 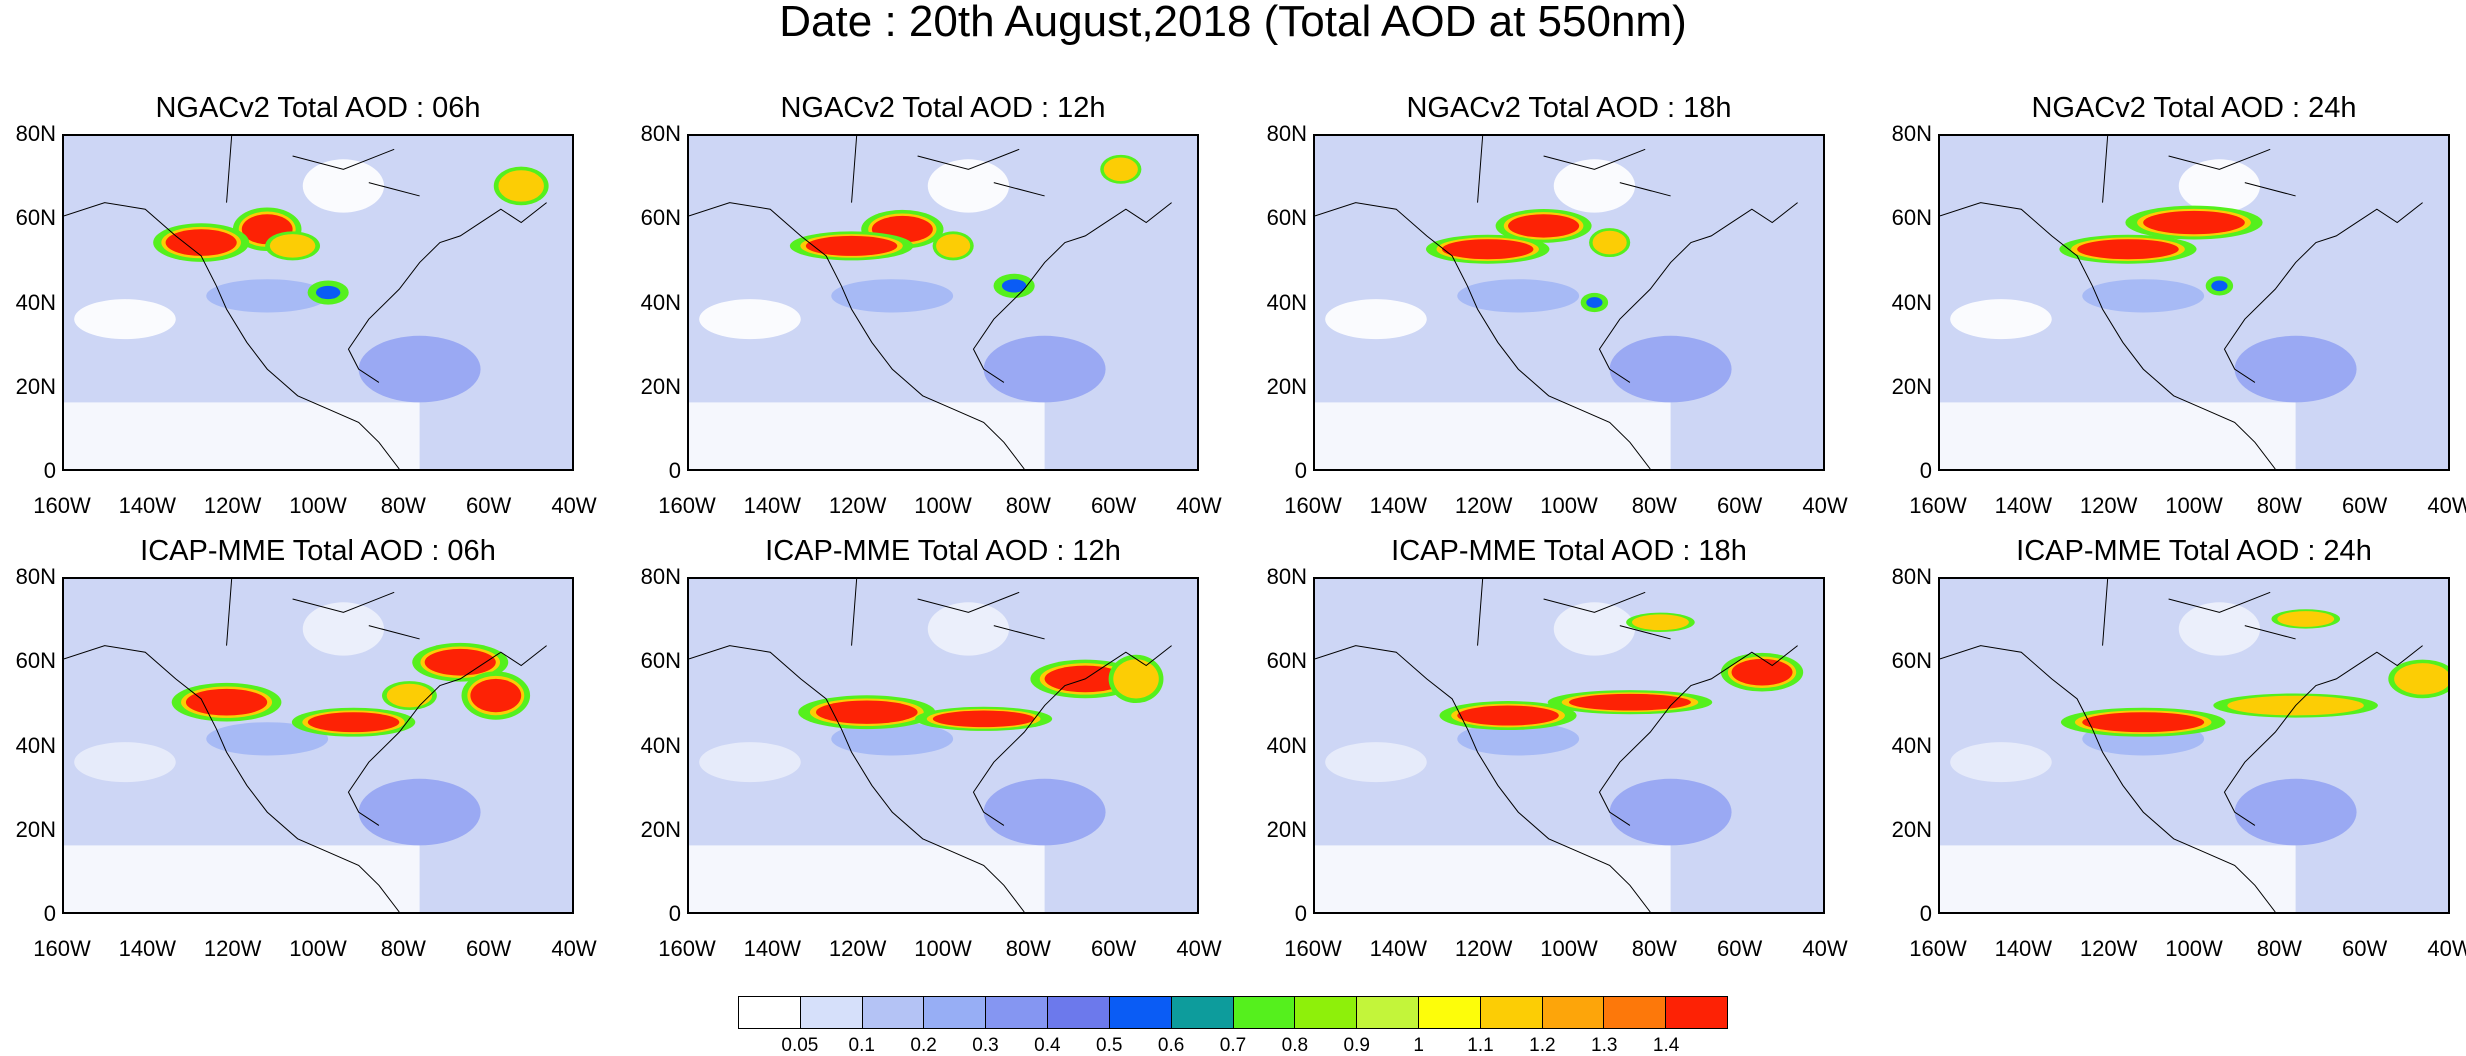 I want to click on colorbar-level-label: 0.8, so click(x=1295, y=1045).